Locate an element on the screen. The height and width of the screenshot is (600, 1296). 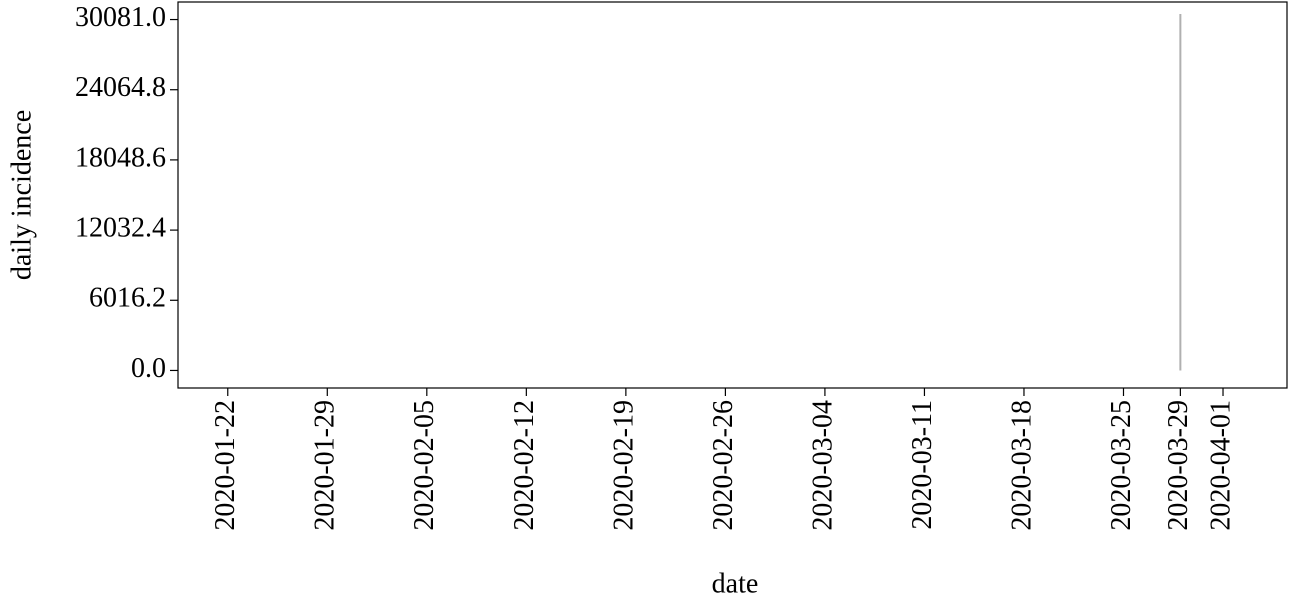
x-tick-label: 2020-02-19 is located at coordinates (623, 465).